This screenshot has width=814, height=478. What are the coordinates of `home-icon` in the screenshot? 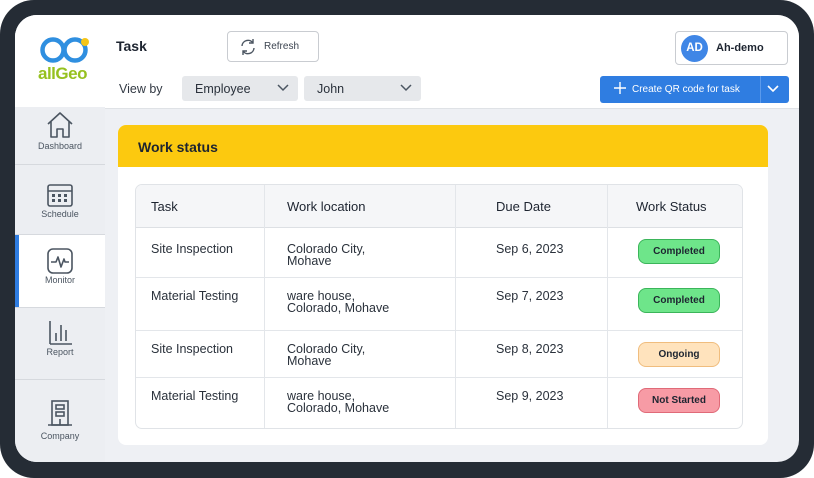 It's located at (60, 125).